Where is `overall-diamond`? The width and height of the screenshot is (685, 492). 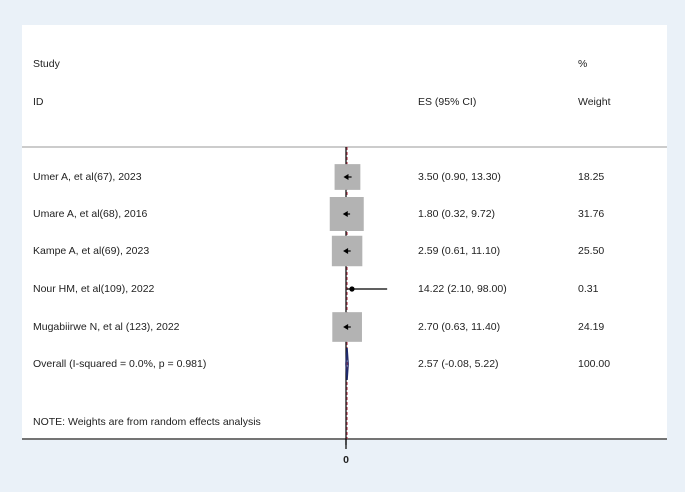 overall-diamond is located at coordinates (347, 364).